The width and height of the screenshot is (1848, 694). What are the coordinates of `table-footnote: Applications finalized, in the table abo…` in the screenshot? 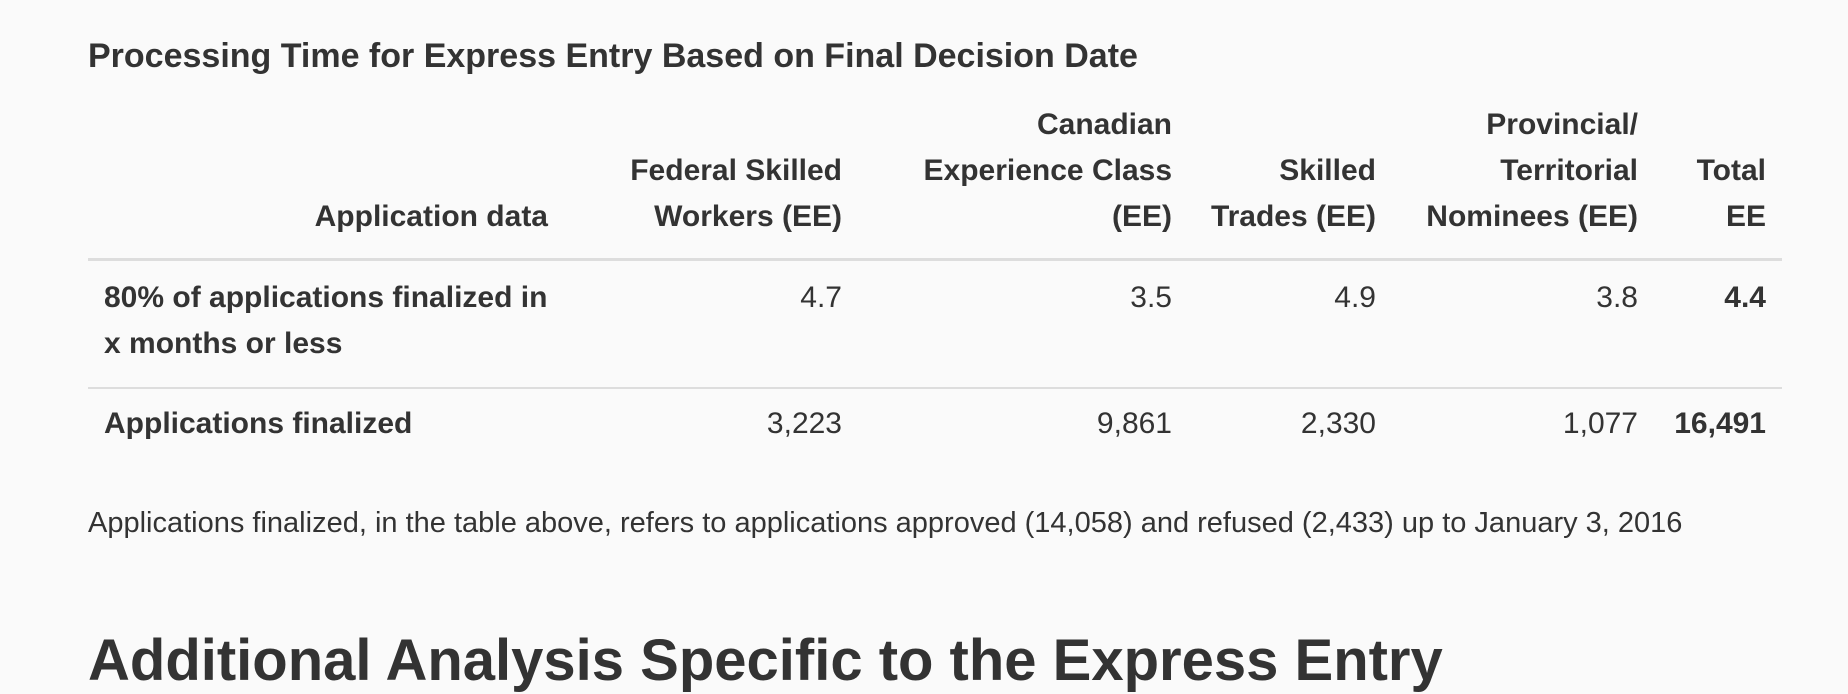 It's located at (885, 523).